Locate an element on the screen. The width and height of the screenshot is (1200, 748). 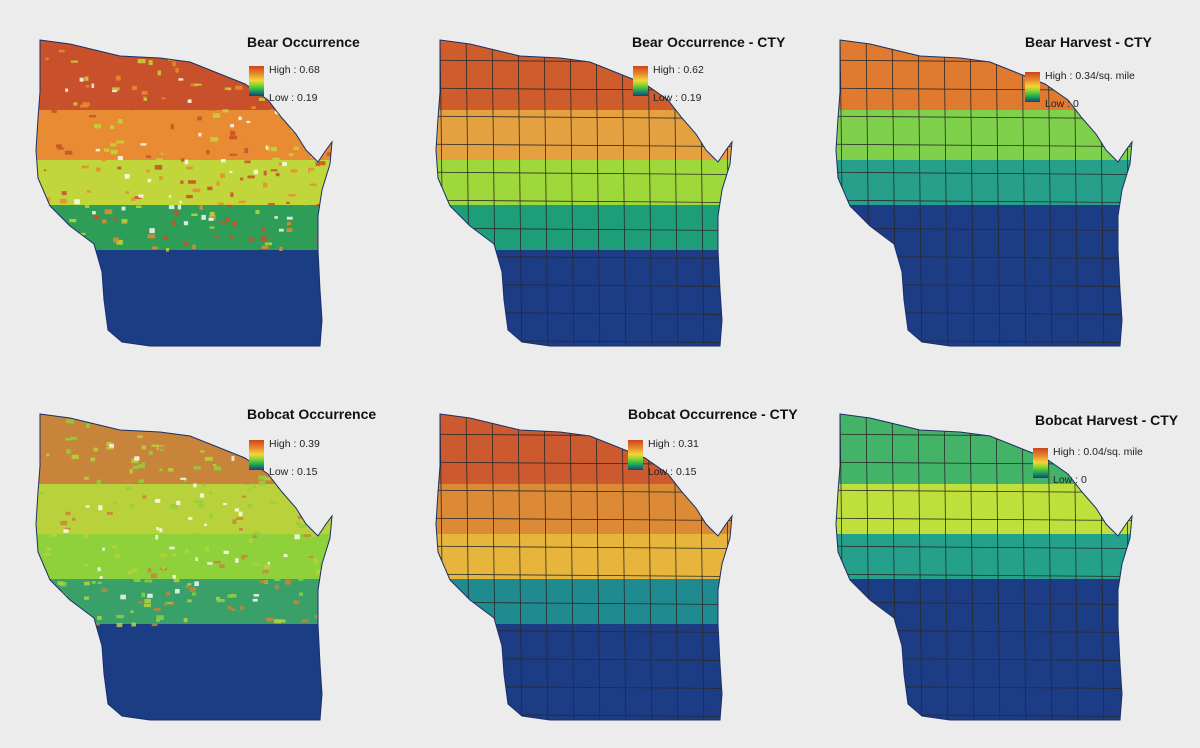
legend-high-label: High : 0.68 is located at coordinates (294, 70).